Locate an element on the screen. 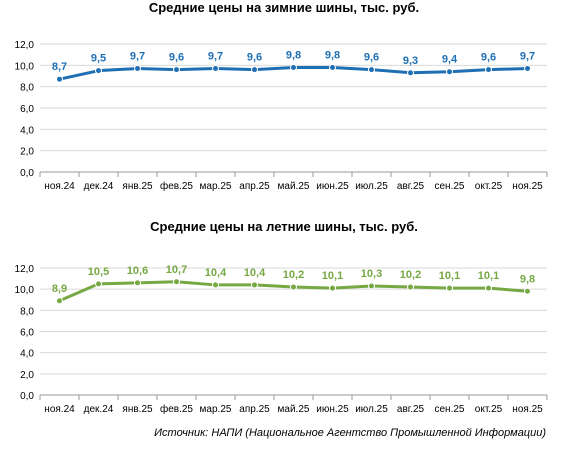  summer-x-tick-label: дек.24 is located at coordinates (99, 409).